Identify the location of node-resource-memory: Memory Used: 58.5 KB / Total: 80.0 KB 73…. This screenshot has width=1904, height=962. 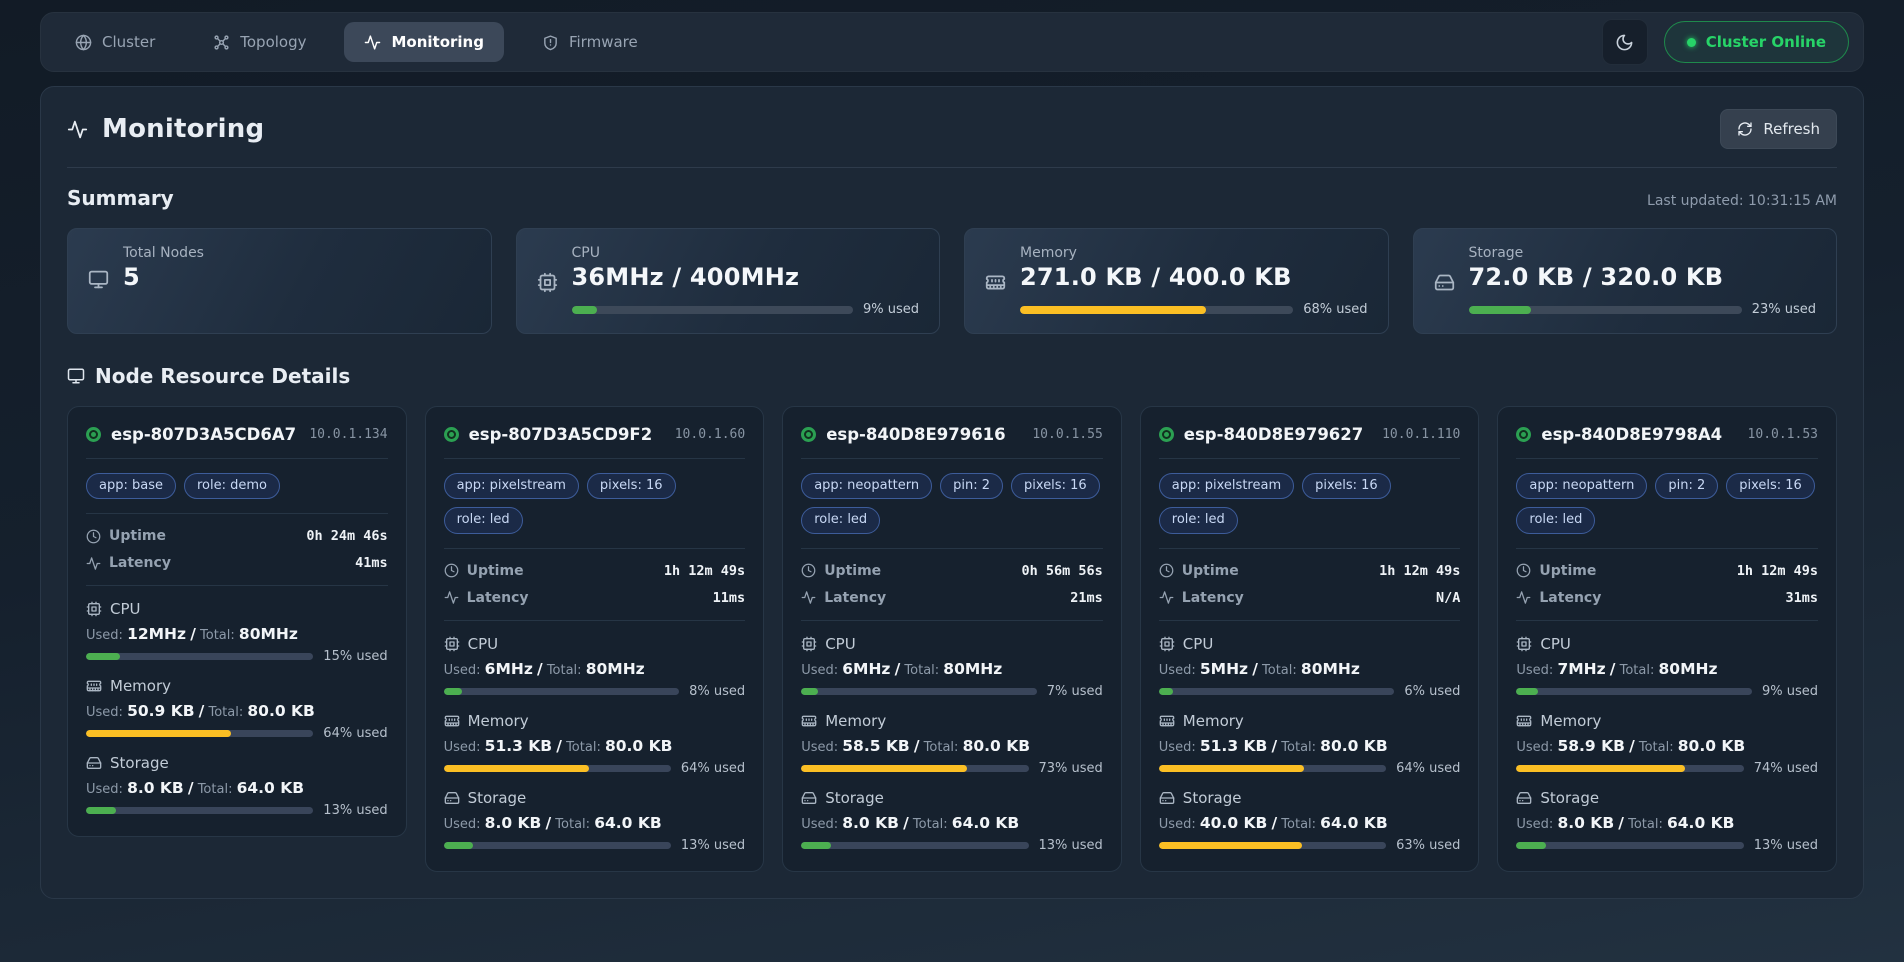
(952, 744).